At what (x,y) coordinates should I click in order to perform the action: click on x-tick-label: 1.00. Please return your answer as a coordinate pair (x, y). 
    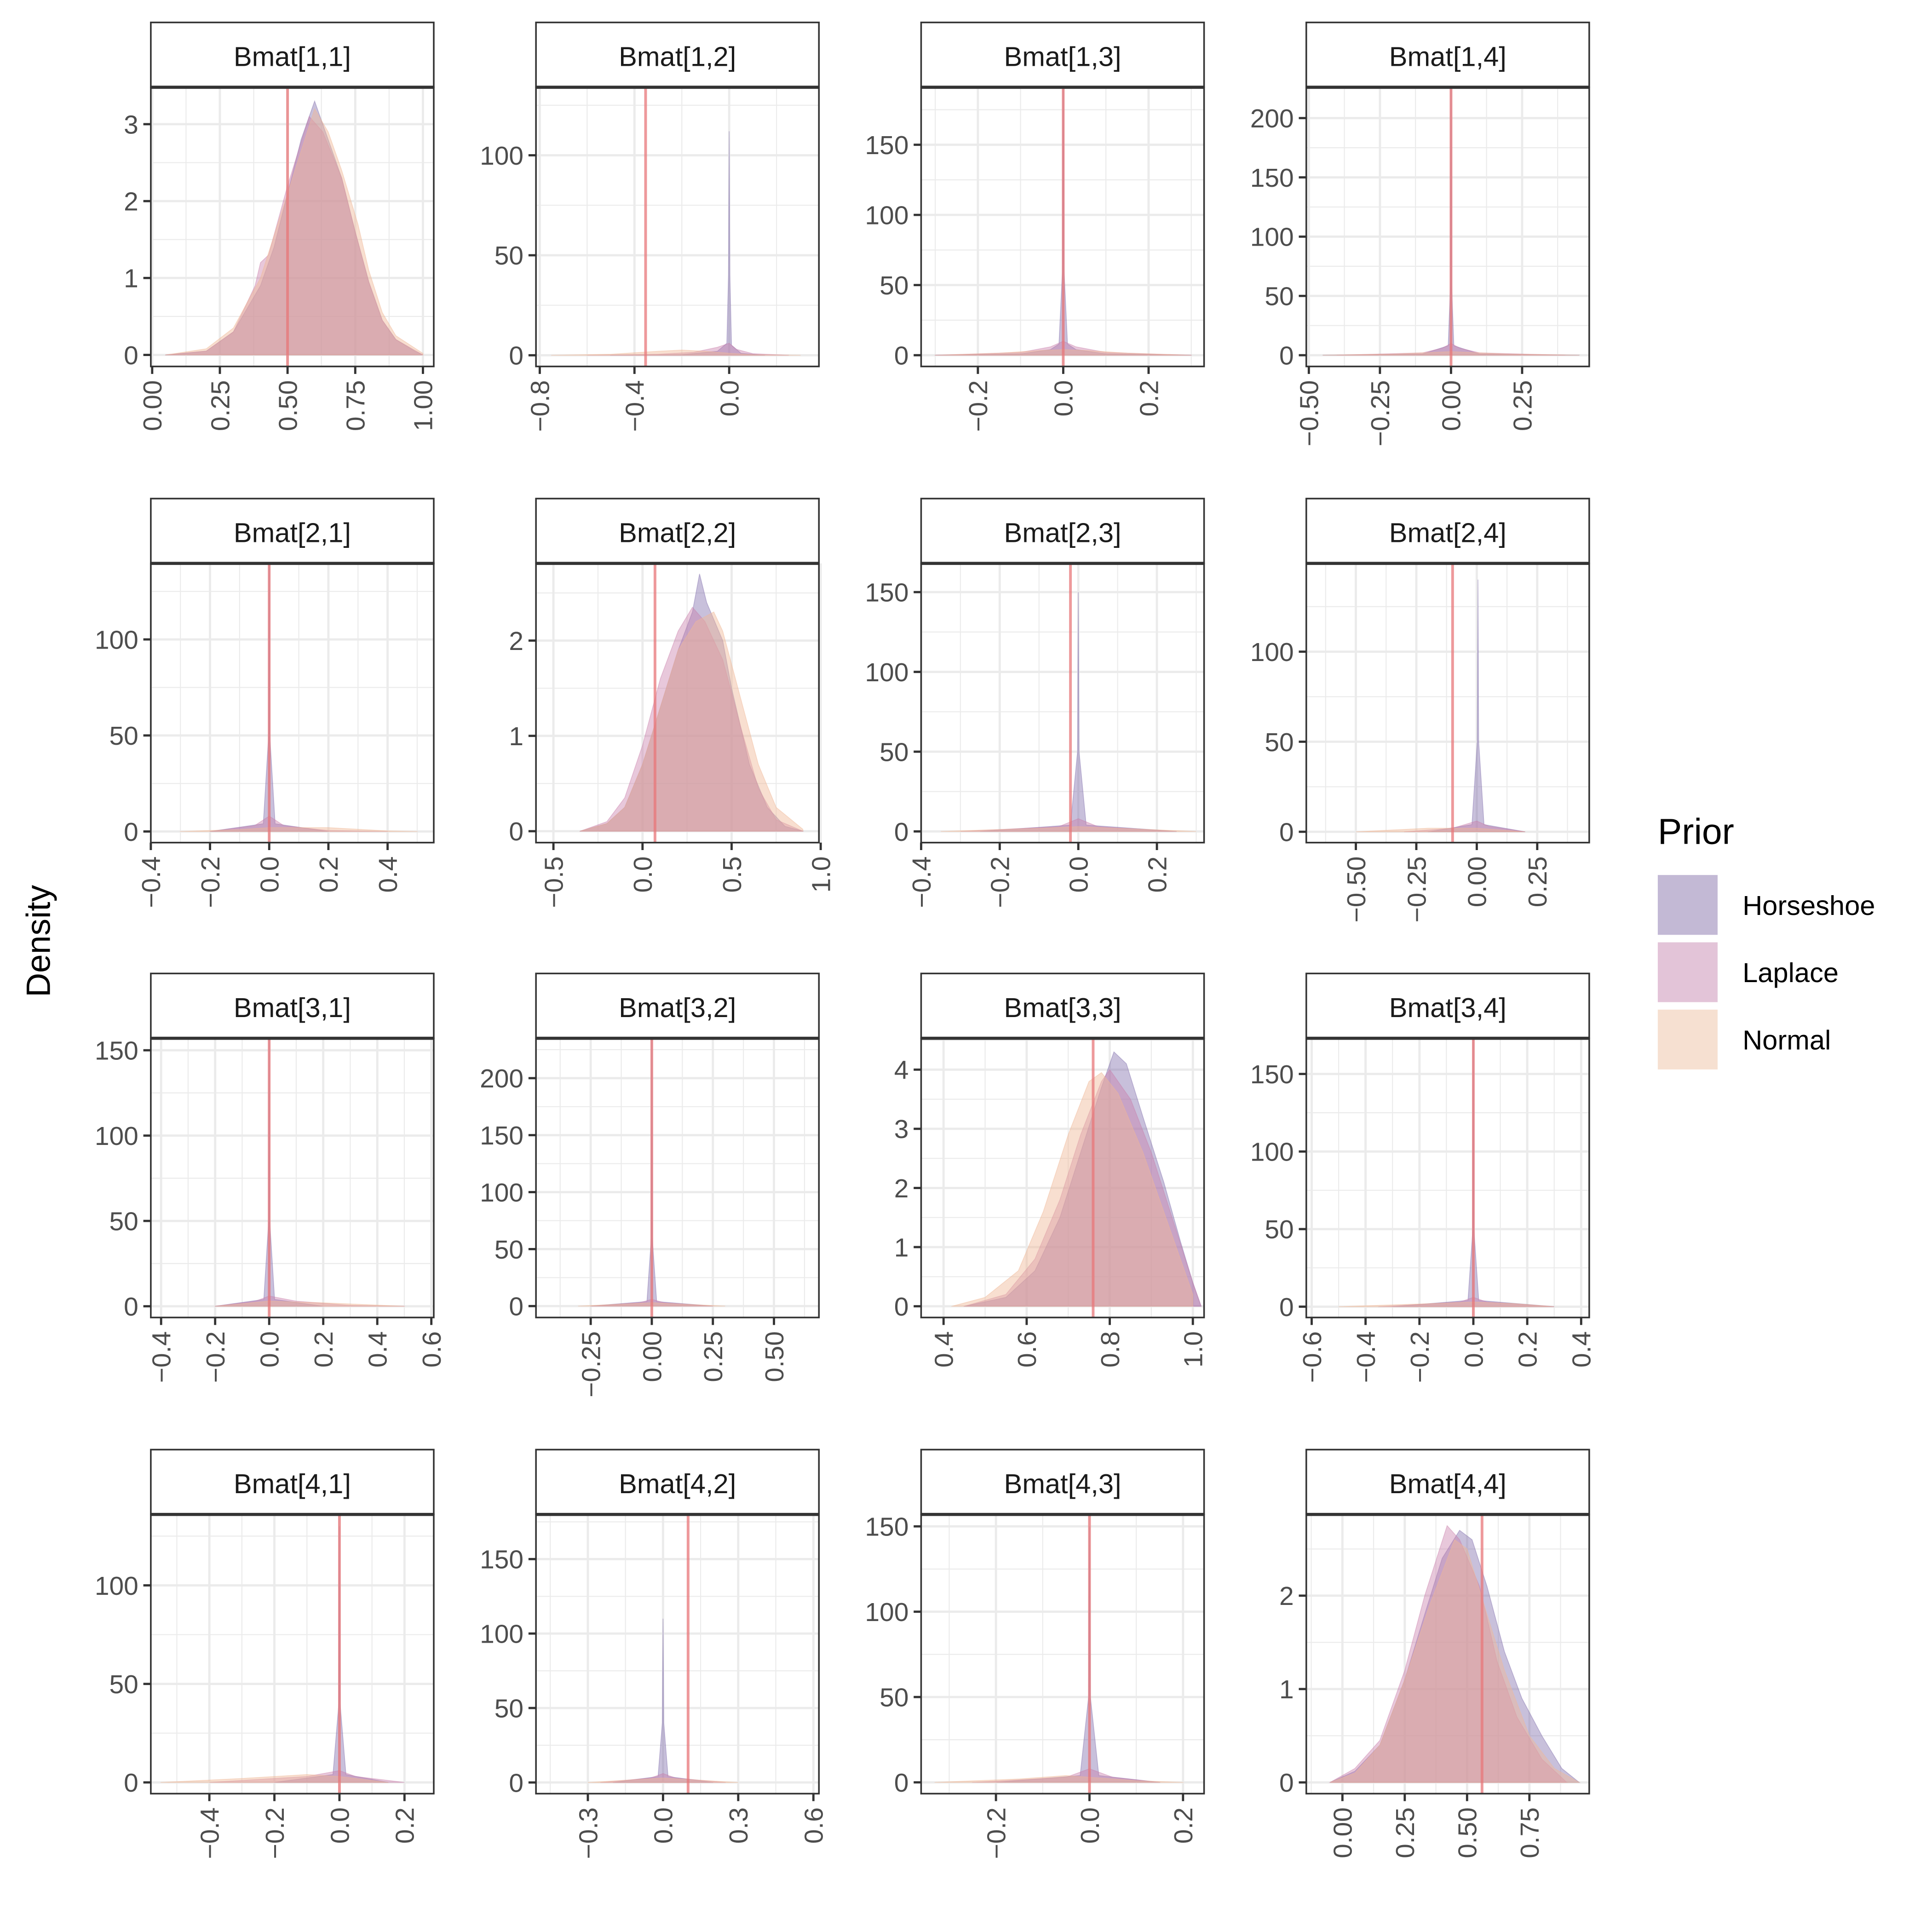
    Looking at the image, I should click on (423, 405).